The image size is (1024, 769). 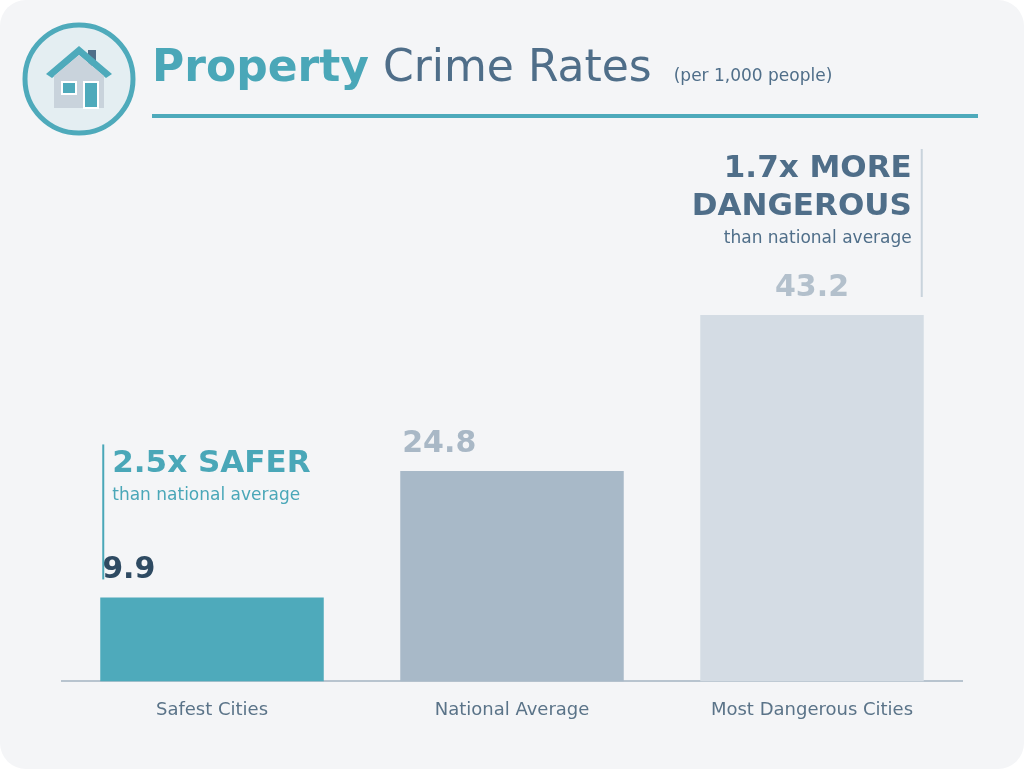 I want to click on annotation: 2.5x SAFER, so click(x=211, y=461).